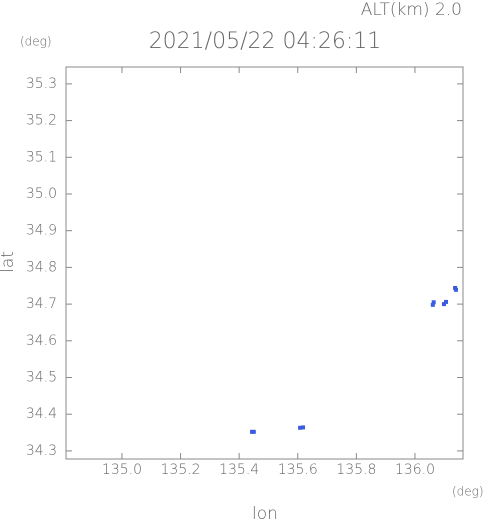 Image resolution: width=491 pixels, height=521 pixels. What do you see at coordinates (41, 341) in the screenshot?
I see `y-tick-label: 34.6` at bounding box center [41, 341].